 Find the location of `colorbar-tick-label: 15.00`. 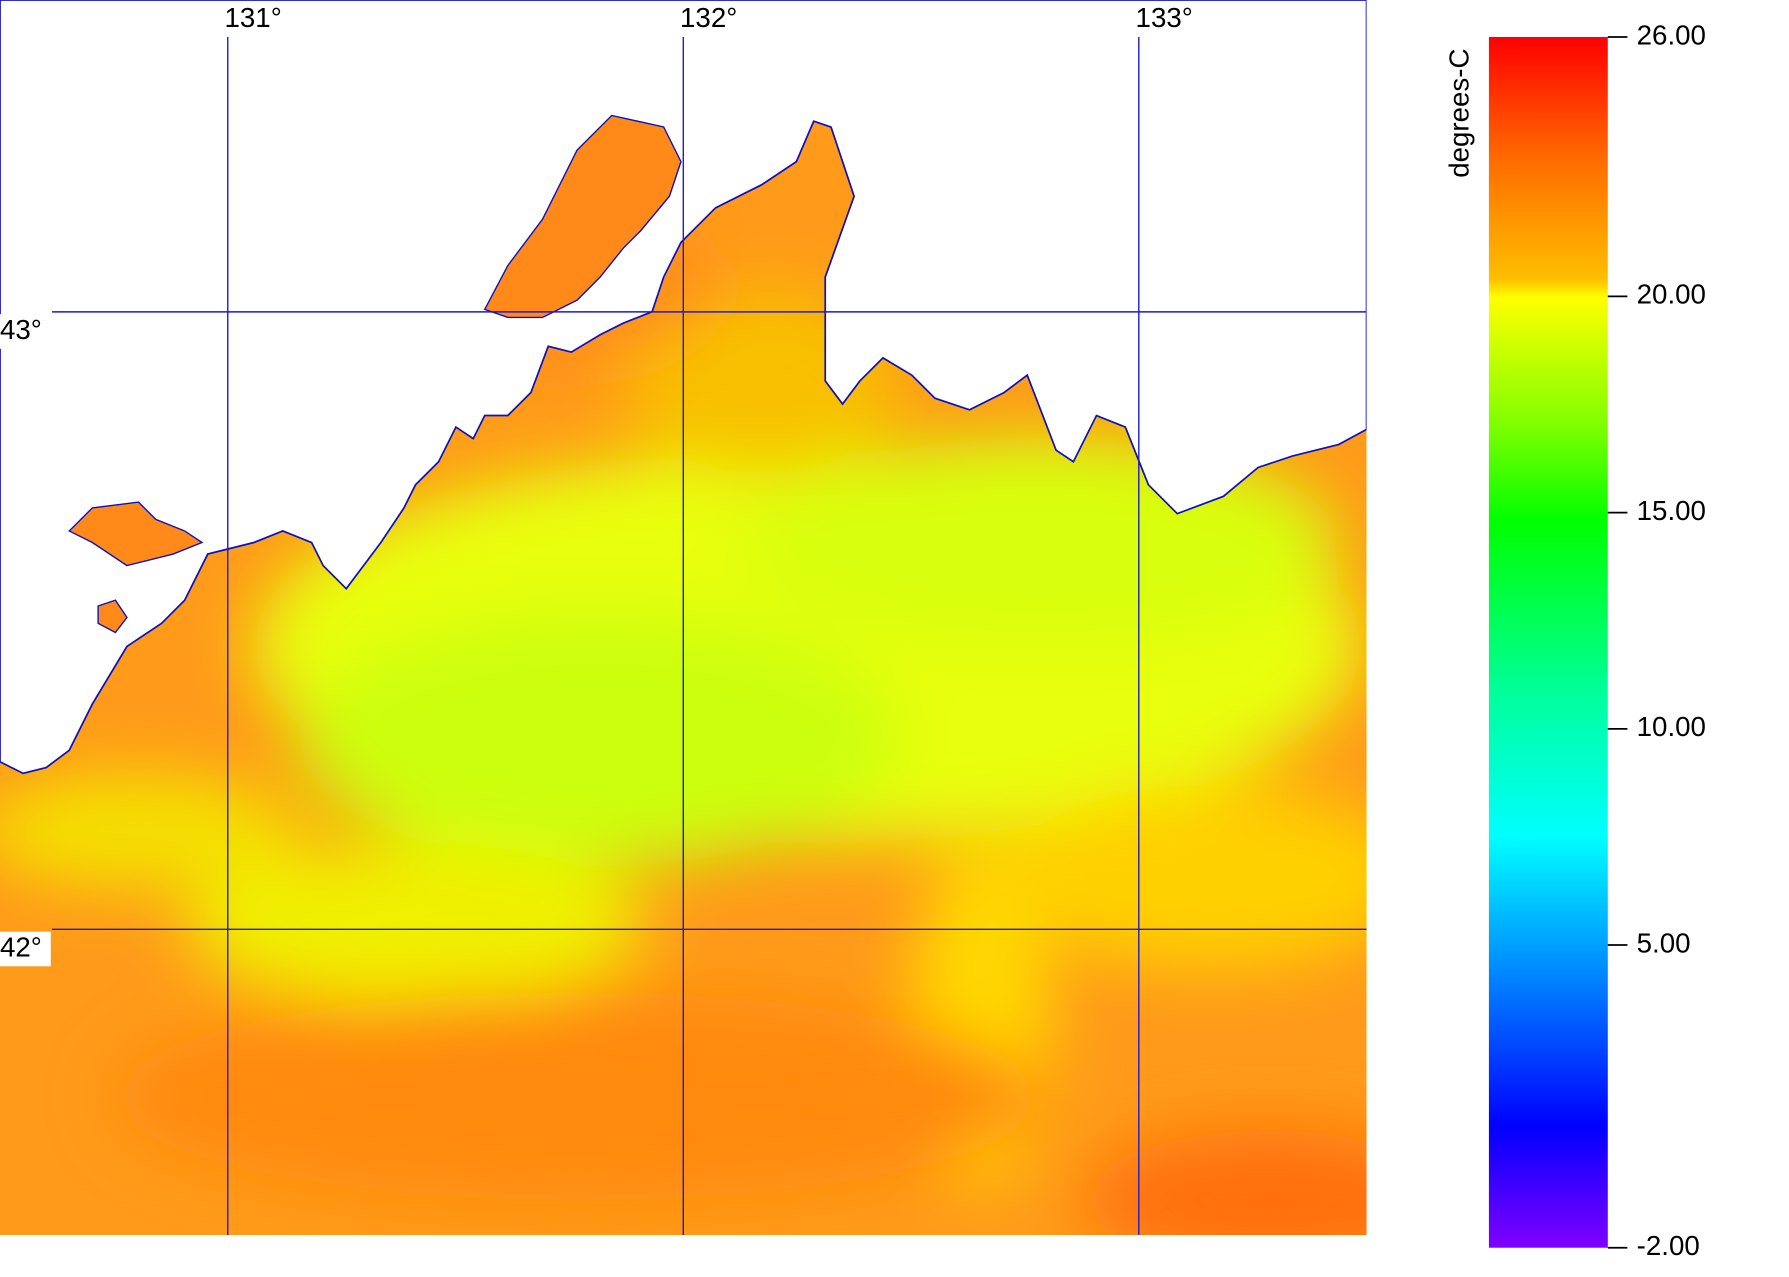

colorbar-tick-label: 15.00 is located at coordinates (1671, 510).